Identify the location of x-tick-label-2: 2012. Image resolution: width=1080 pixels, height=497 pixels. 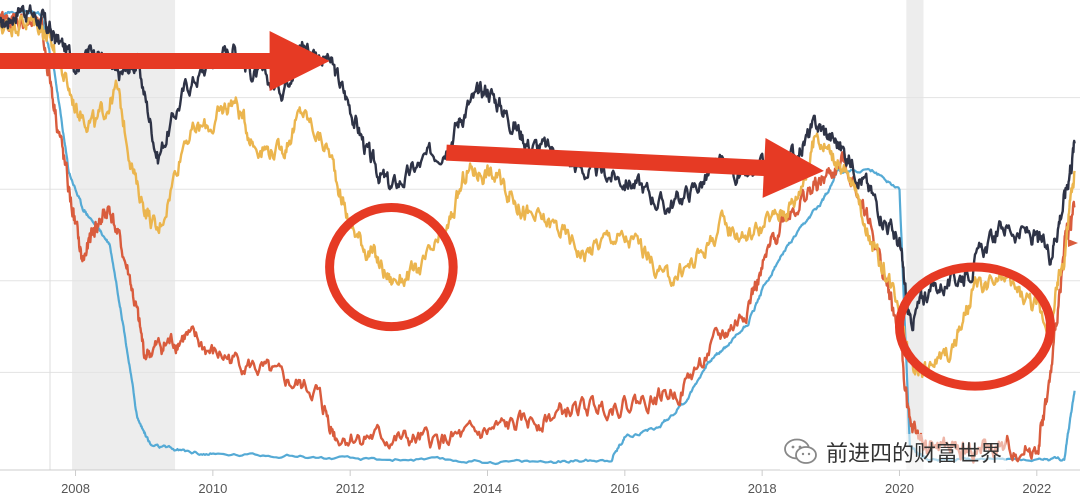
(350, 488).